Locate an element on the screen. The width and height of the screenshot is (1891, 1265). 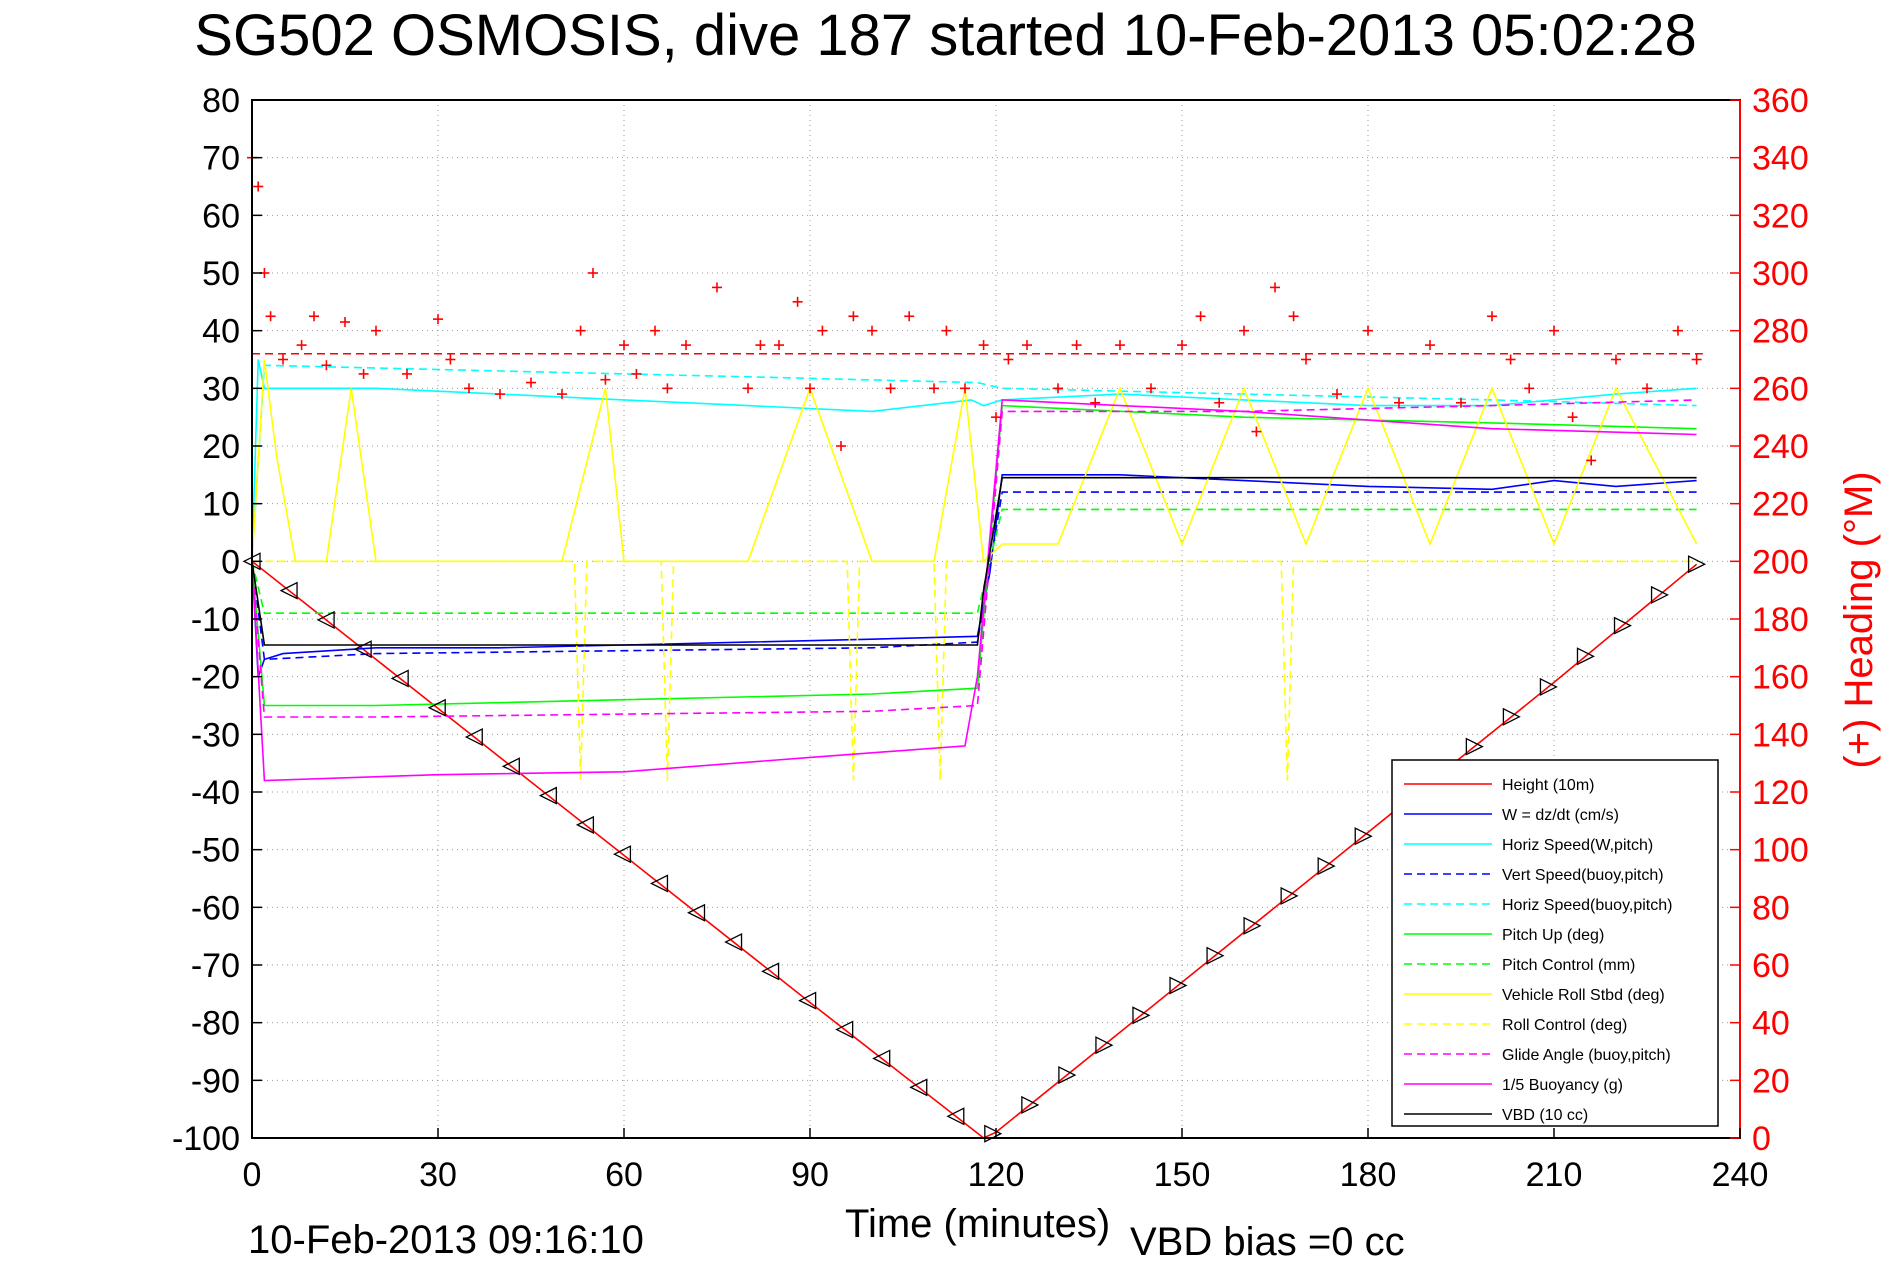
x-tick-label: 0 is located at coordinates (252, 1175).